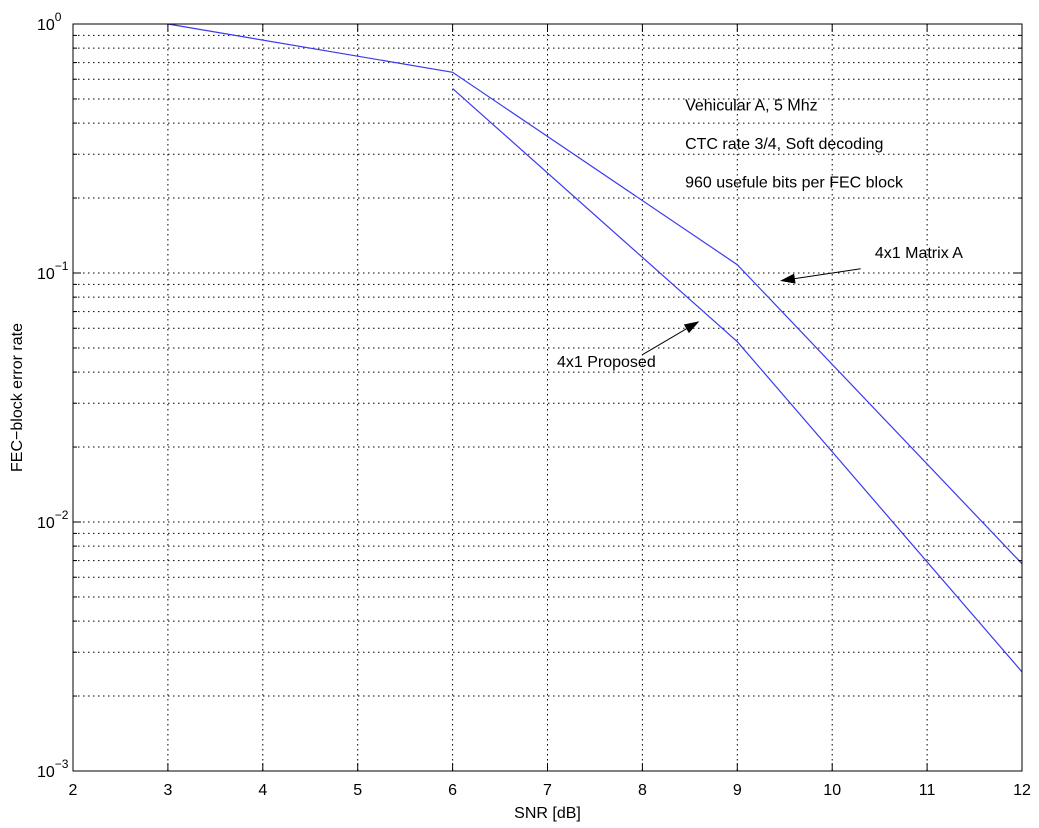 This screenshot has height=828, width=1039. What do you see at coordinates (1022, 790) in the screenshot?
I see `x-tick-label: 12` at bounding box center [1022, 790].